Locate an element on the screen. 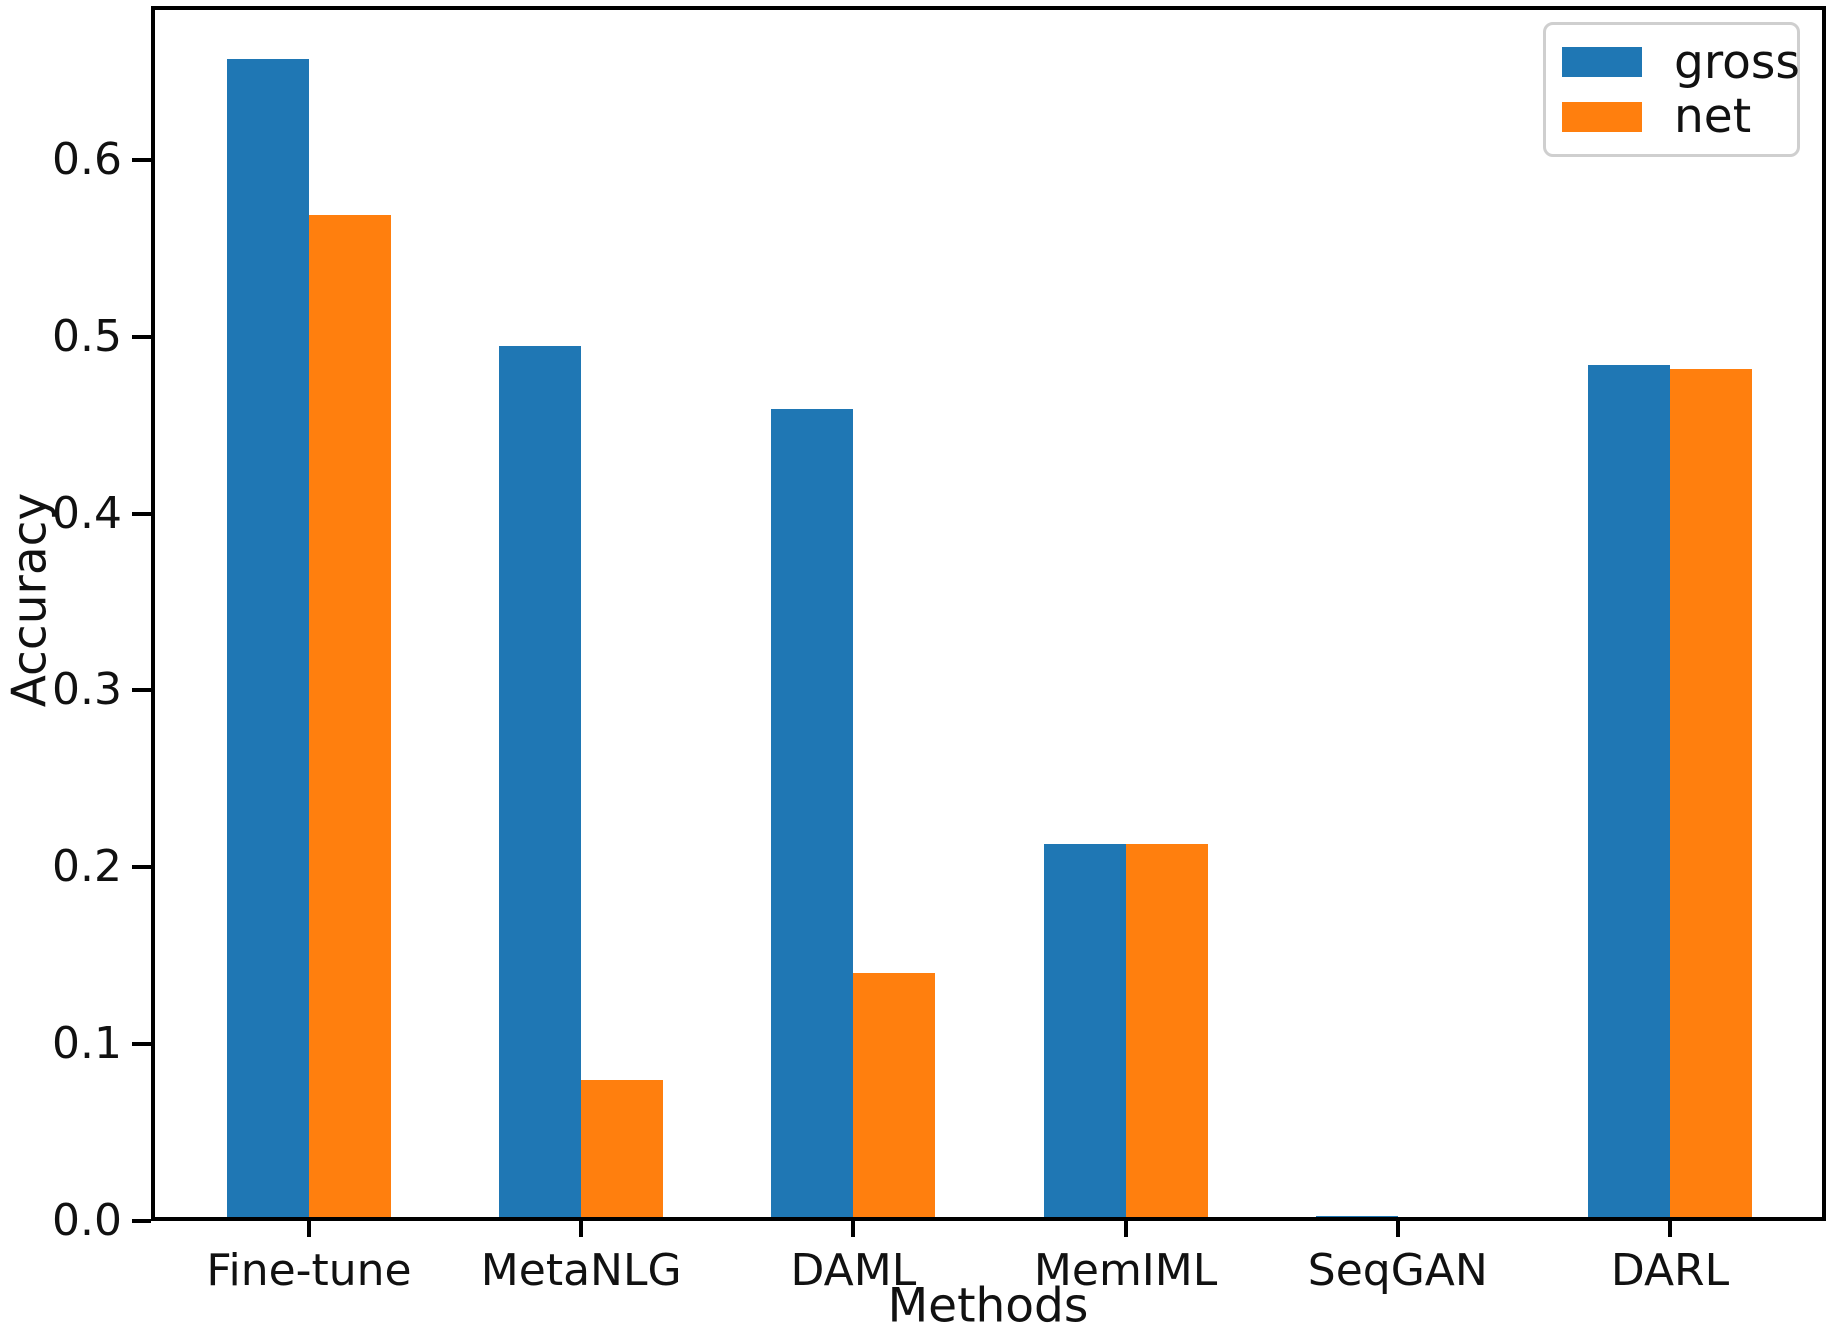 This screenshot has width=1830, height=1342. x-tick-label-DARL: DARL is located at coordinates (1670, 1270).